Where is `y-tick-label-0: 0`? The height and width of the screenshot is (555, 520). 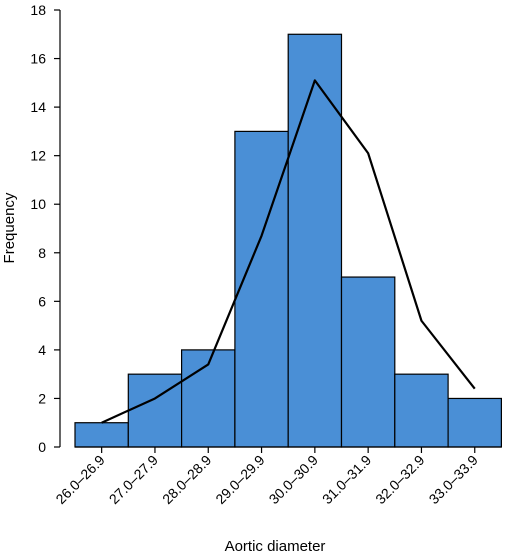
y-tick-label-0: 0 is located at coordinates (42, 447).